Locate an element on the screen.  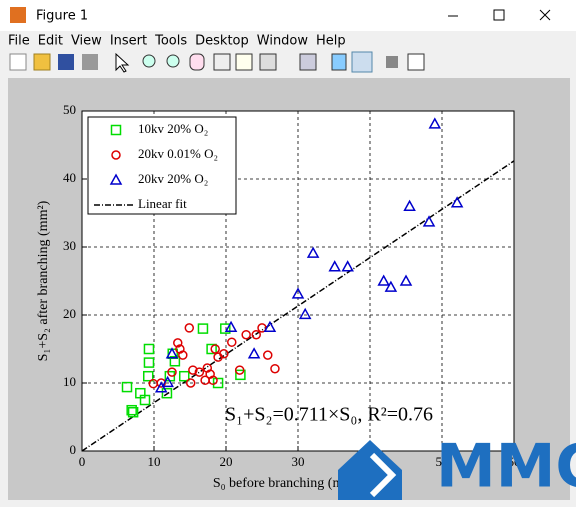
legend-box is located at coordinates (162, 165).